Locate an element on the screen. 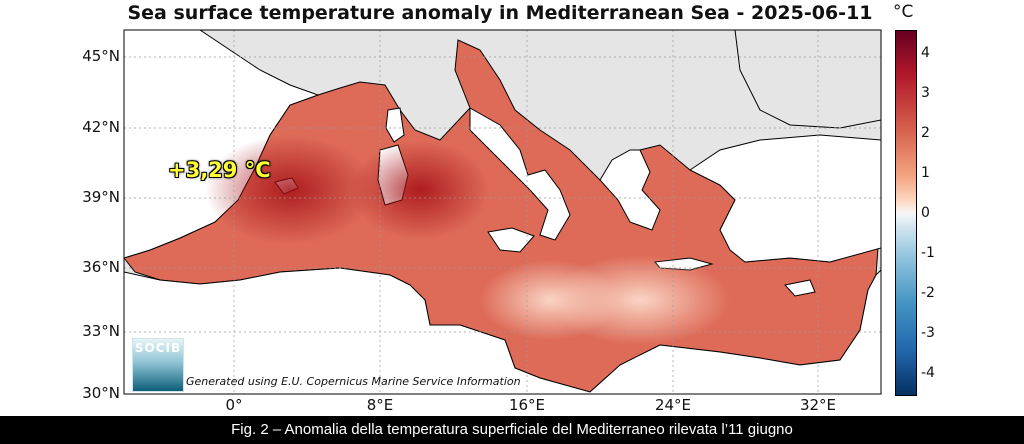  lat-tick: 36°N is located at coordinates (101, 267).